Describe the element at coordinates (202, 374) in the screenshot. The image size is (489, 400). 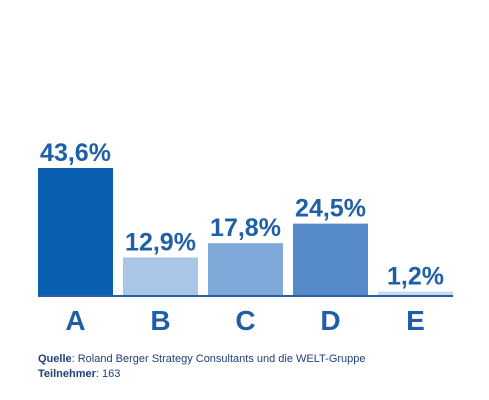
I see `participants-line: Teilnehmer: 163` at that location.